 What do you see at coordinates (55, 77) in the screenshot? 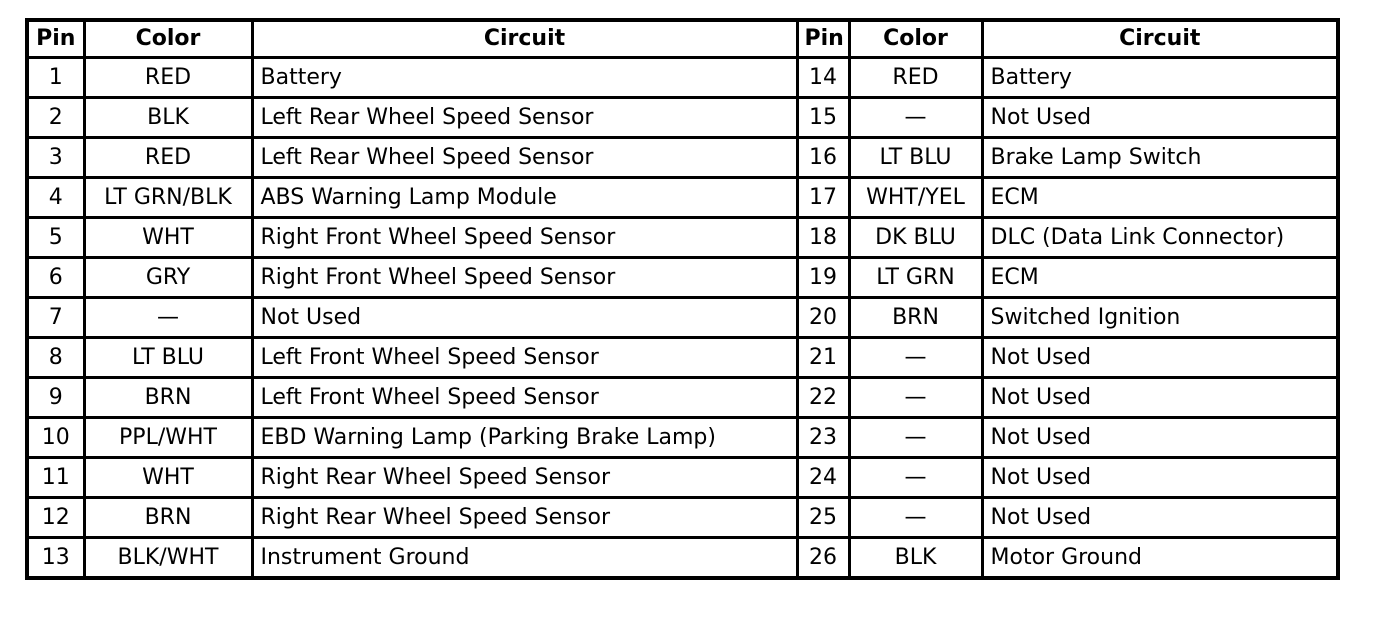
I see `pin-cell: 1` at bounding box center [55, 77].